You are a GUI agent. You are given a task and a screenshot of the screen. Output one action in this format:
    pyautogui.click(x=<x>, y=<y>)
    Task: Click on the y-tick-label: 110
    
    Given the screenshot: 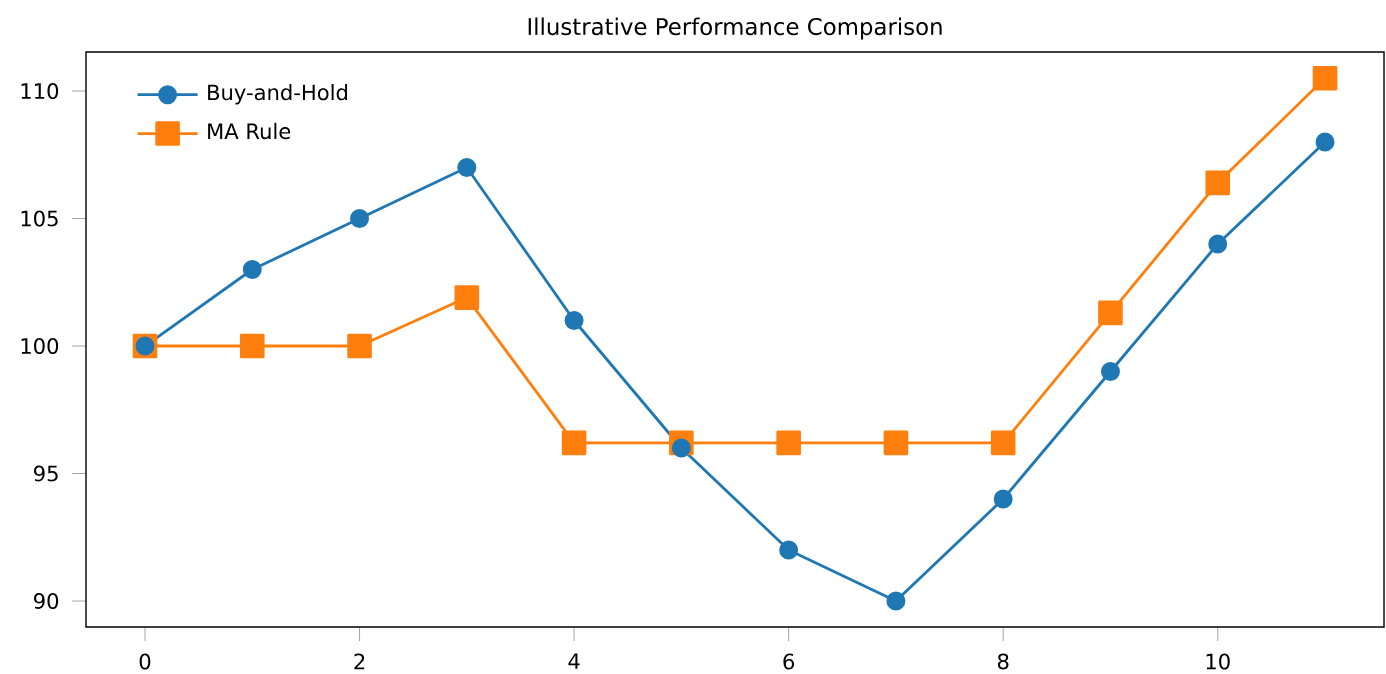 What is the action you would take?
    pyautogui.click(x=40, y=91)
    